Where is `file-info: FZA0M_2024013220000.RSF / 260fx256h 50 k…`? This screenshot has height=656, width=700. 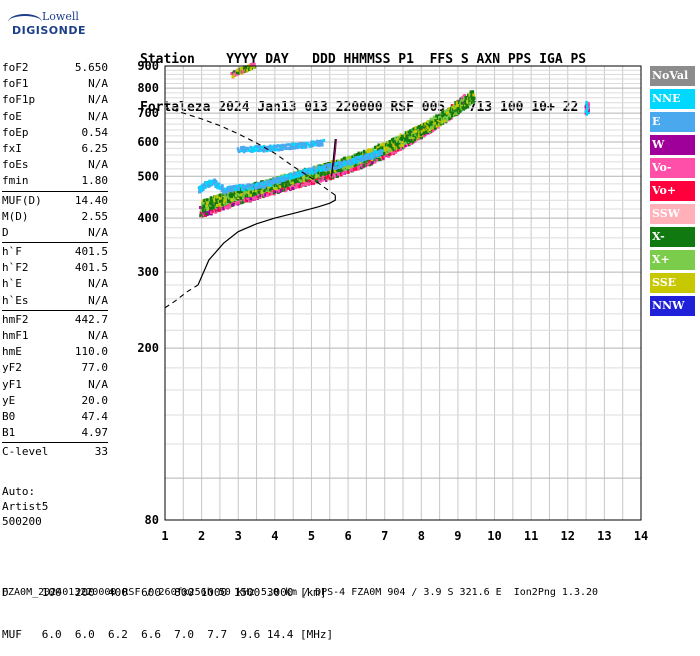
file-info: FZA0M_2024013220000.RSF / 260fx256h 50 k… is located at coordinates (300, 592).